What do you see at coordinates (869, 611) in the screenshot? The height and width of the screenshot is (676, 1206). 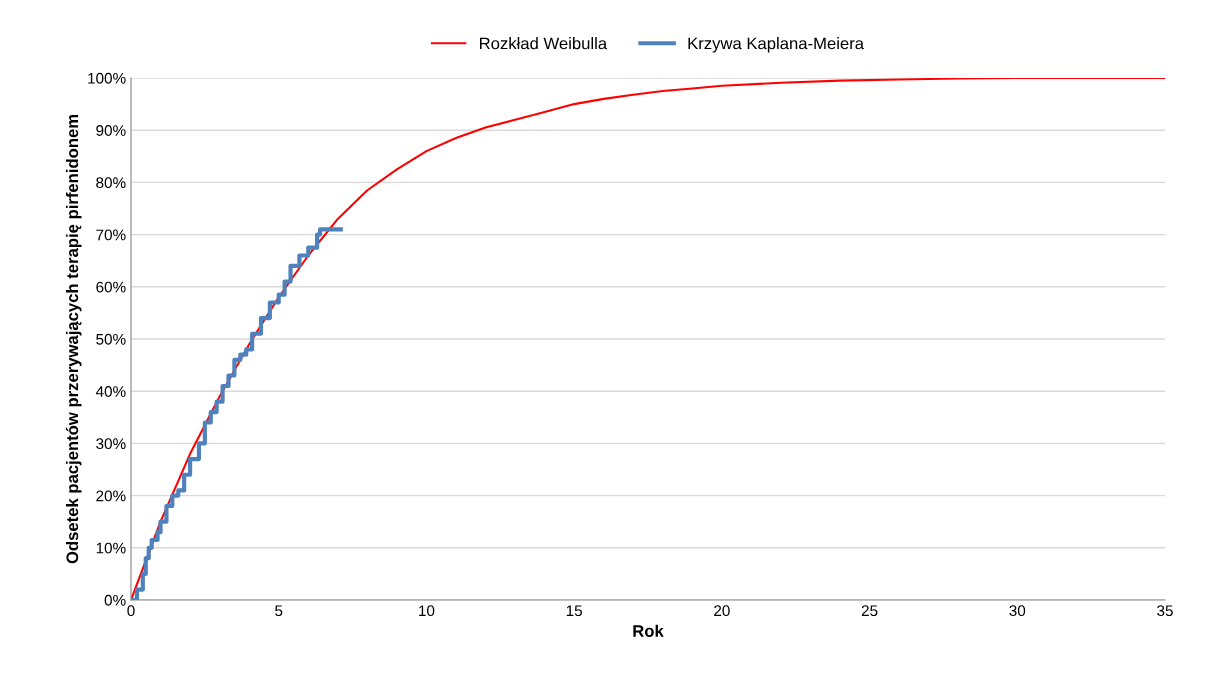 I see `x-tick-label: 25` at bounding box center [869, 611].